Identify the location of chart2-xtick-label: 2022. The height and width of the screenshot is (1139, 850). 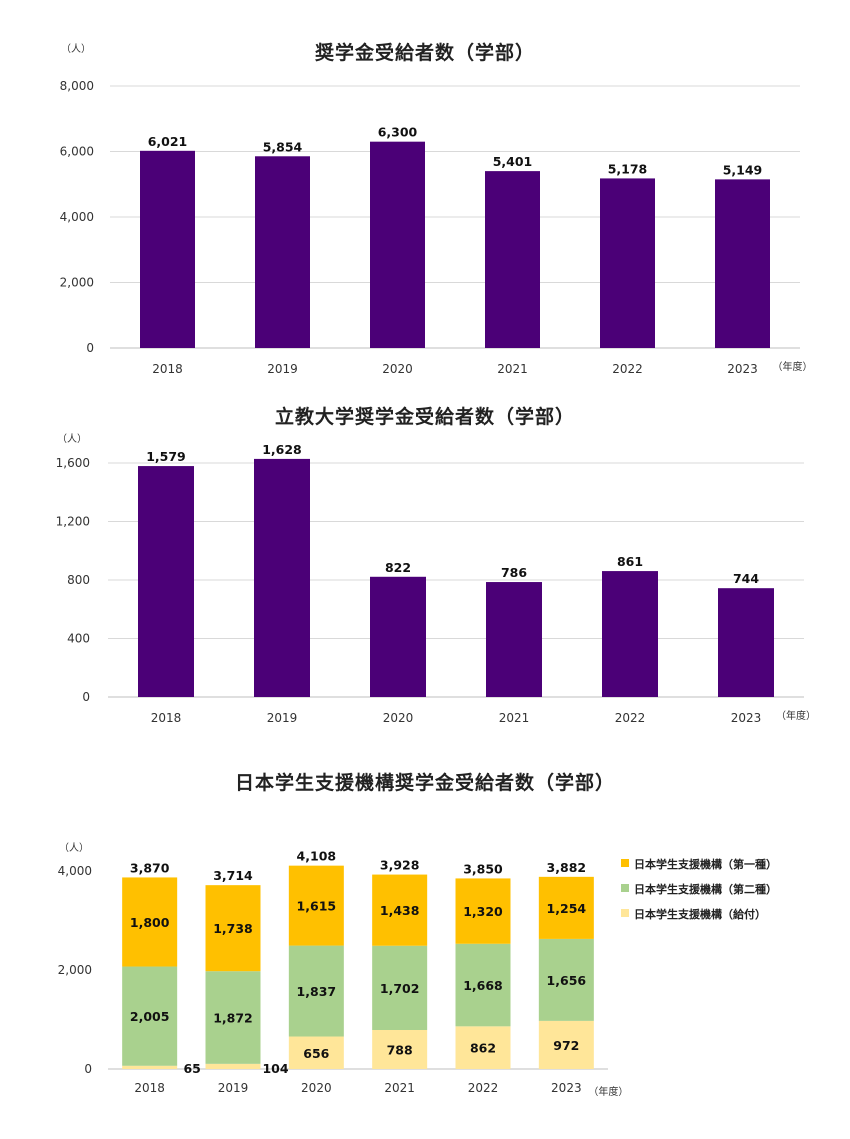
(630, 718).